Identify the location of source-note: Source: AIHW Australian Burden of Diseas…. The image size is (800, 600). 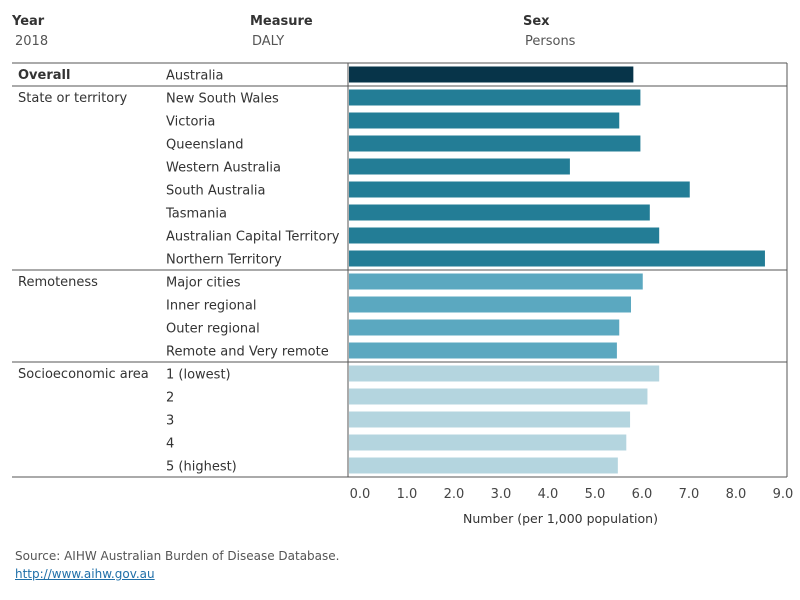
(177, 556).